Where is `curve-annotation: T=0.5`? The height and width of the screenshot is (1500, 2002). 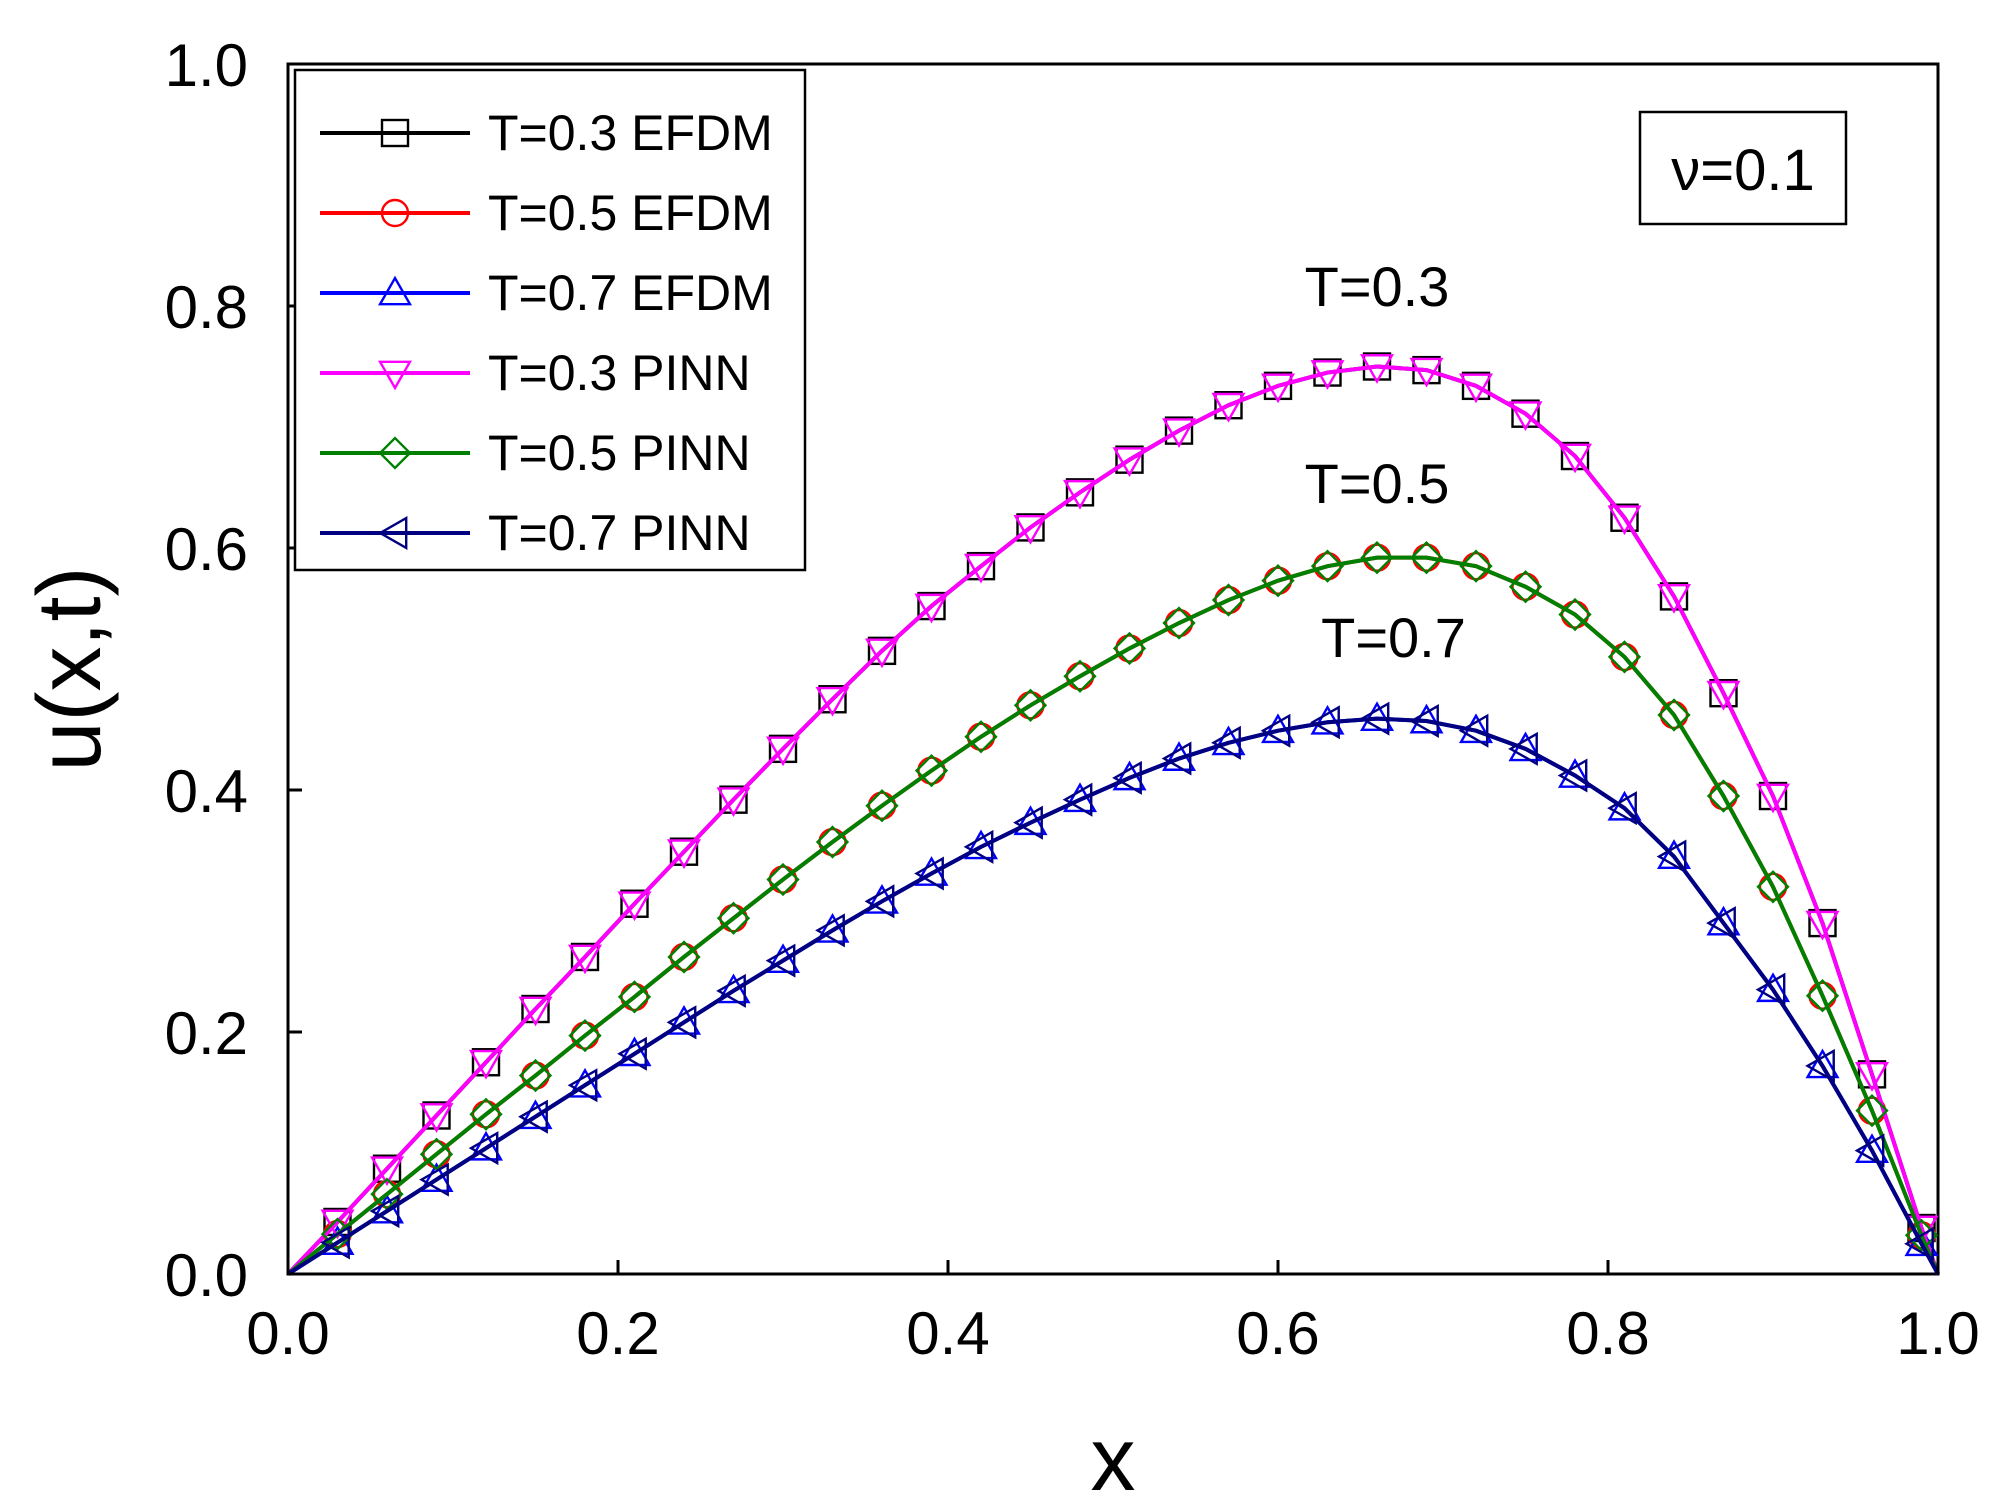 curve-annotation: T=0.5 is located at coordinates (1377, 483).